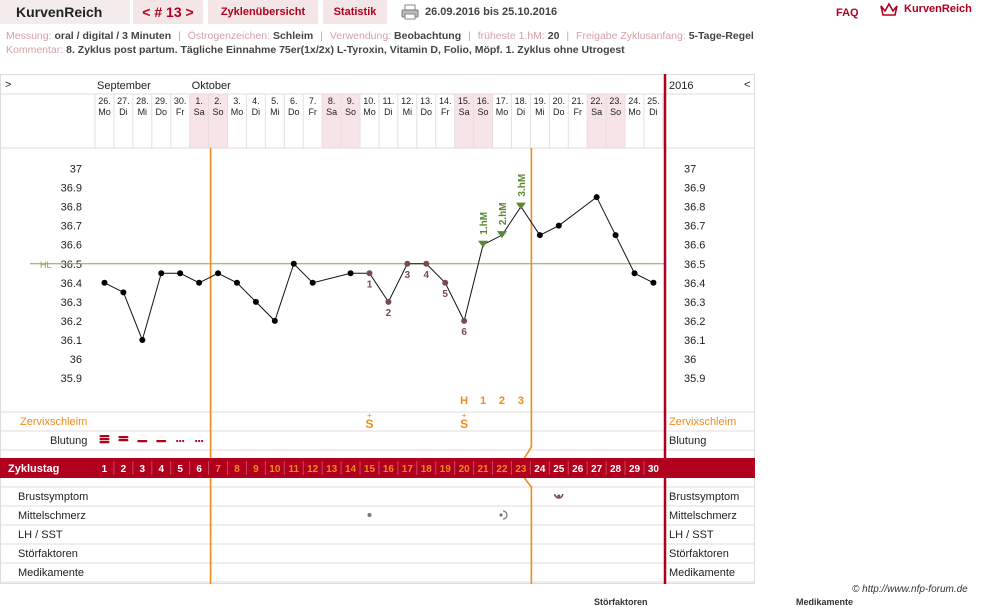 This screenshot has height=607, width=981. What do you see at coordinates (747, 85) in the screenshot?
I see `chart-nav-right: <` at bounding box center [747, 85].